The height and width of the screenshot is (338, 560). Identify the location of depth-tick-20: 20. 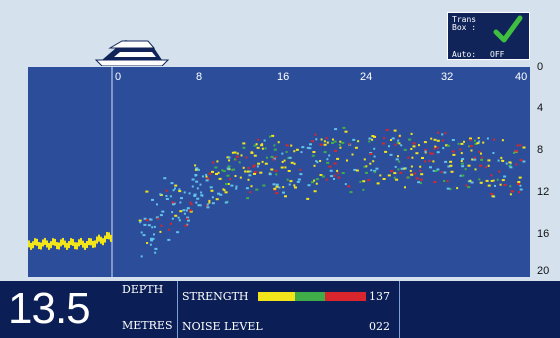
(543, 271).